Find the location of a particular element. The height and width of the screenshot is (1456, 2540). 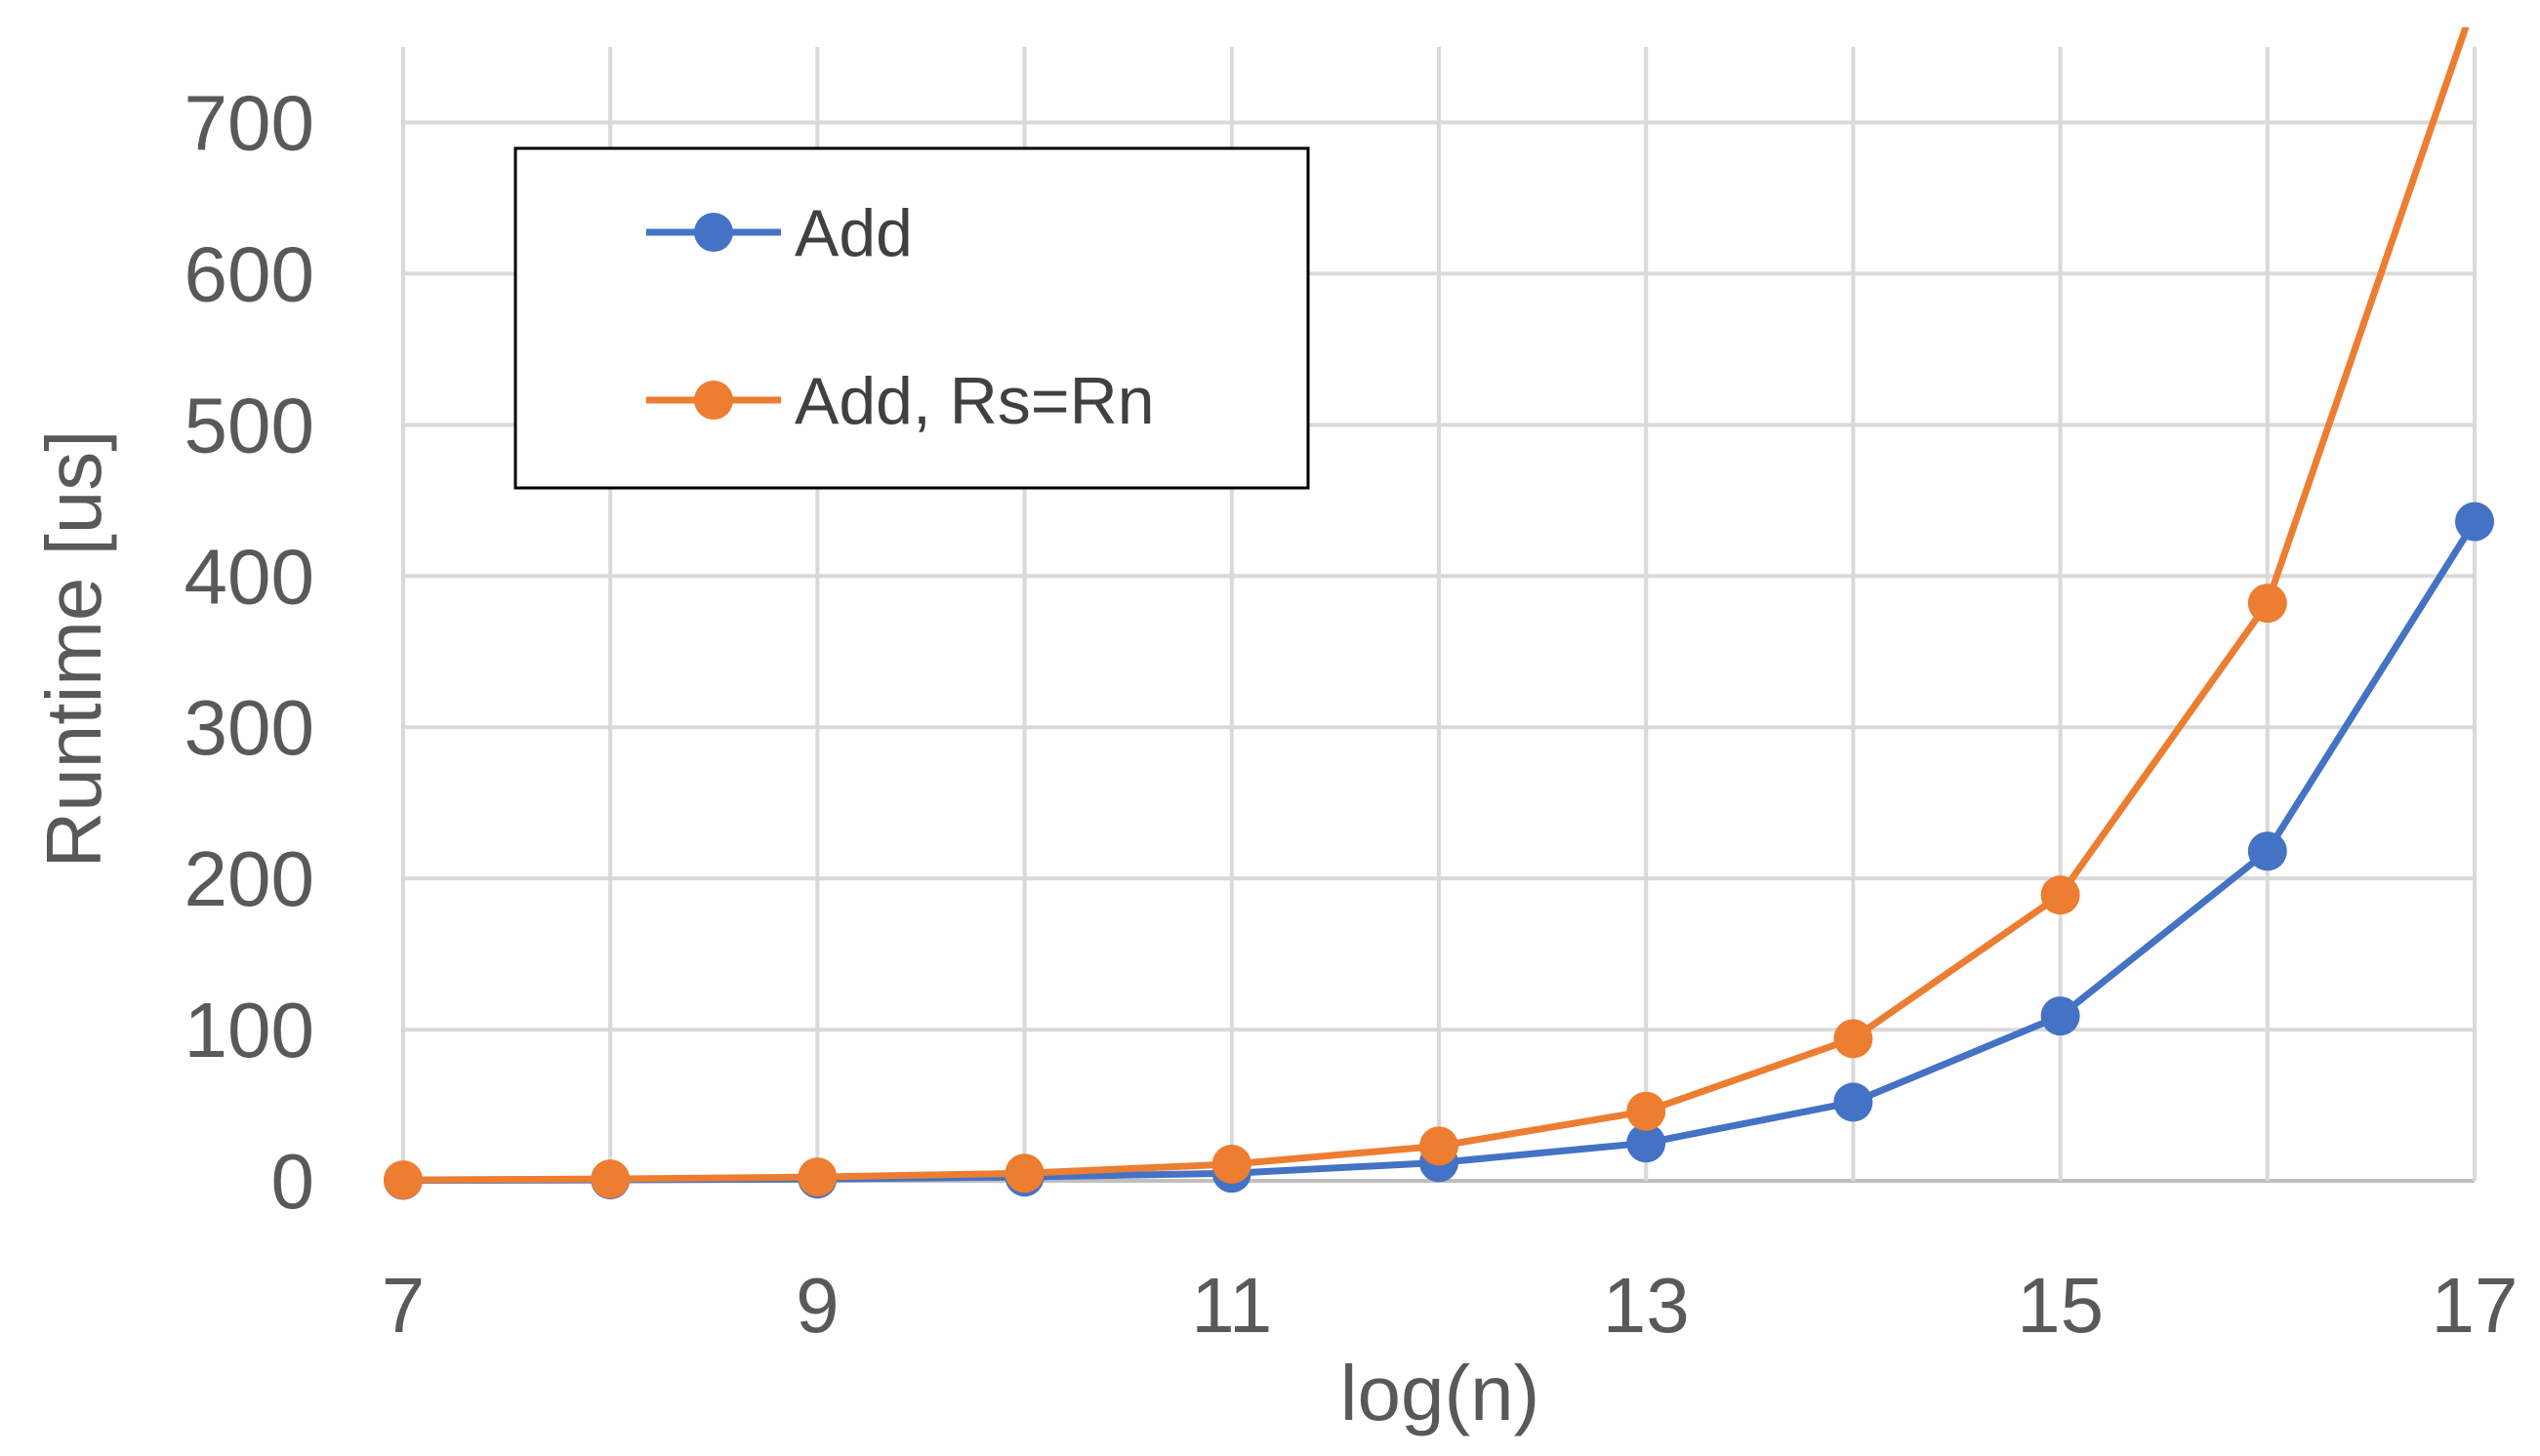

x-axis-title: log(n) is located at coordinates (1440, 1393).